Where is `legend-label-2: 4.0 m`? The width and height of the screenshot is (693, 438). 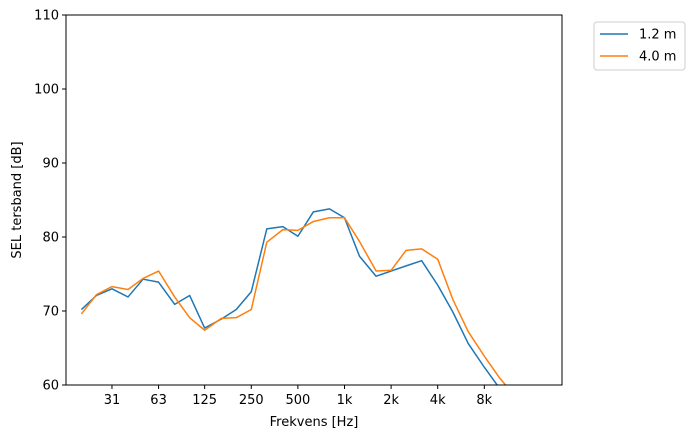
legend-label-2: 4.0 m is located at coordinates (657, 57).